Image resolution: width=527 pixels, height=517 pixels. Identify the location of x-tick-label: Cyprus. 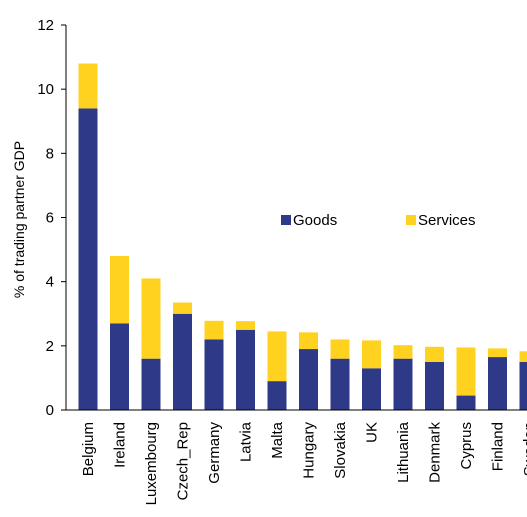
(466, 446).